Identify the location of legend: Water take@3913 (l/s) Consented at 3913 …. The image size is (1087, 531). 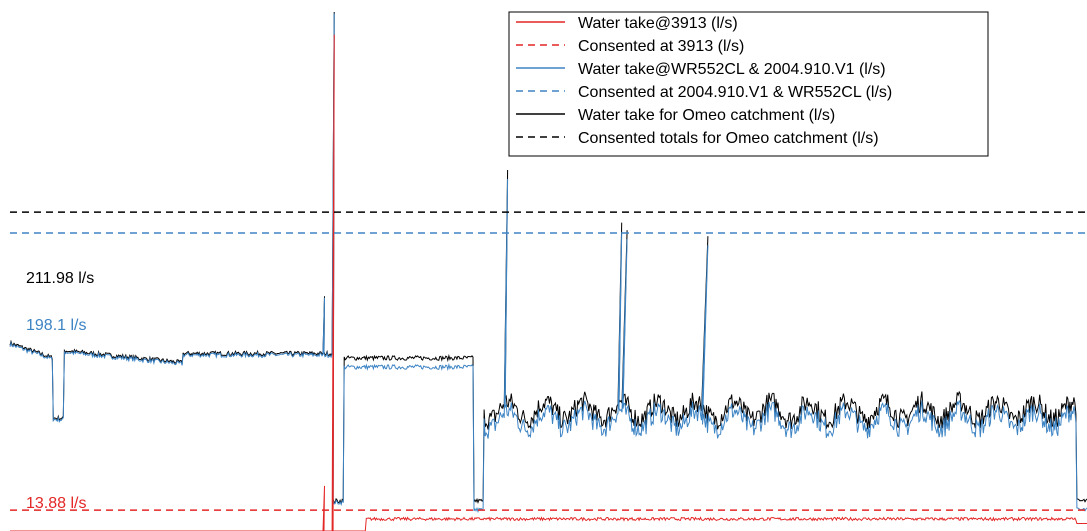
(748, 84).